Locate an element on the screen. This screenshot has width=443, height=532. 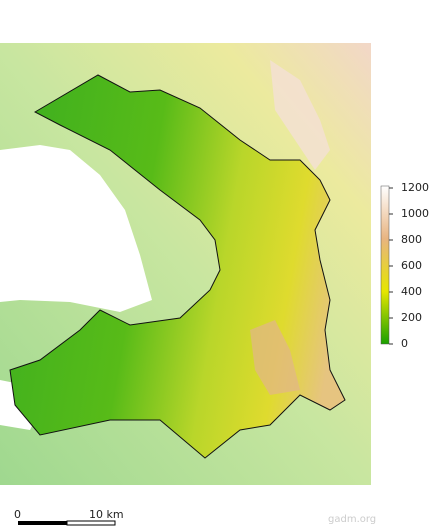
tick-label: 0 is located at coordinates (404, 343).